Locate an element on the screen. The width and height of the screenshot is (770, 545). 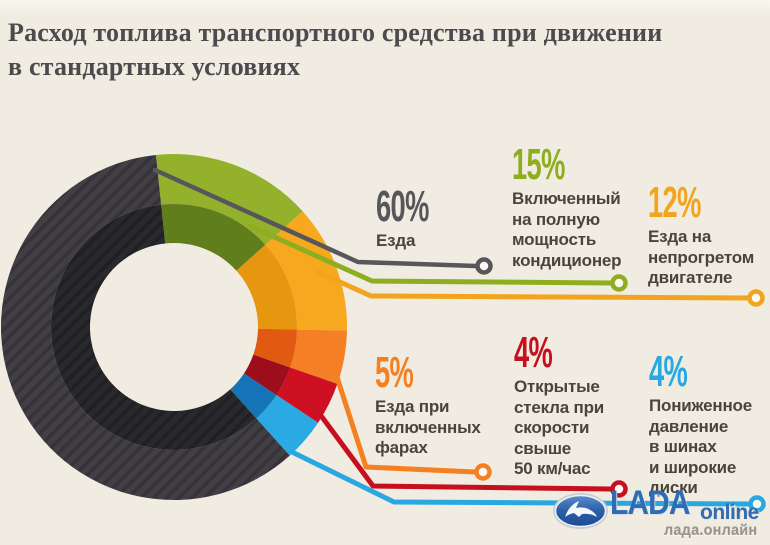
chart-title-line2: в стандартных условиях is located at coordinates (154, 66).